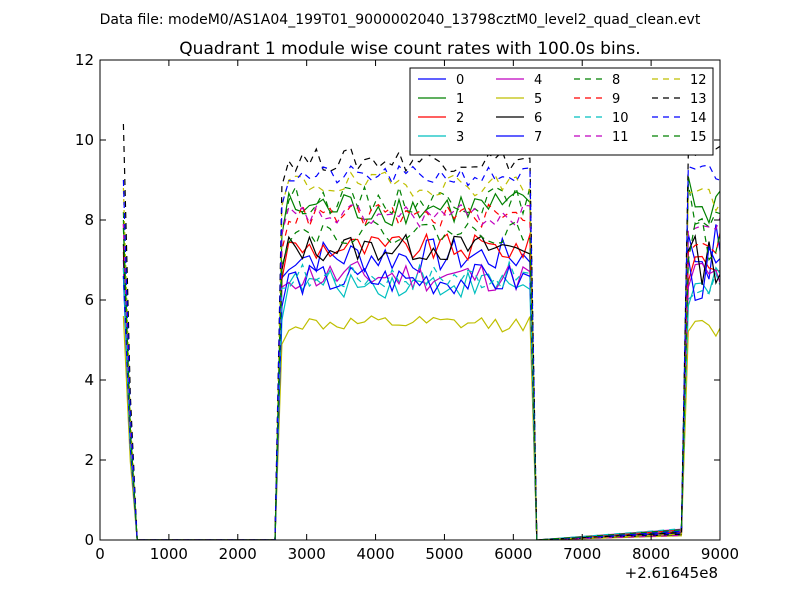 The image size is (800, 600). What do you see at coordinates (307, 554) in the screenshot?
I see `x-tick-label: 3000` at bounding box center [307, 554].